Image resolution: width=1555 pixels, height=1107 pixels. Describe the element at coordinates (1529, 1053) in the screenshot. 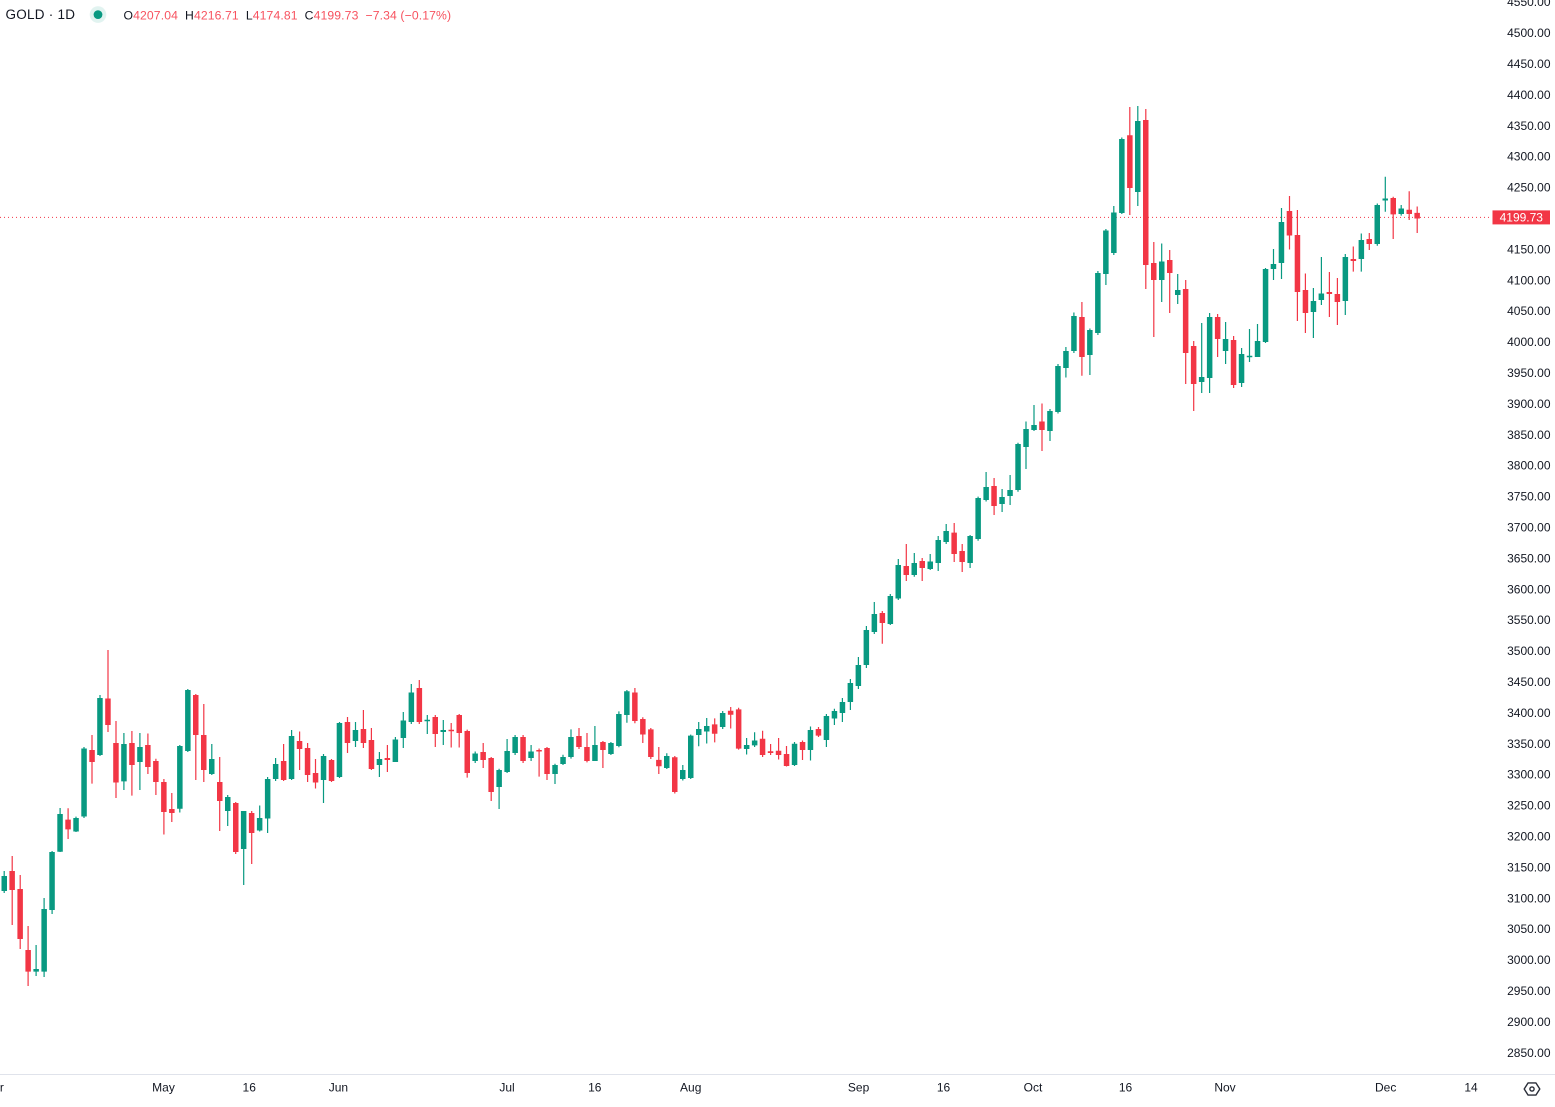

I see `svg-text: 2850.00` at that location.